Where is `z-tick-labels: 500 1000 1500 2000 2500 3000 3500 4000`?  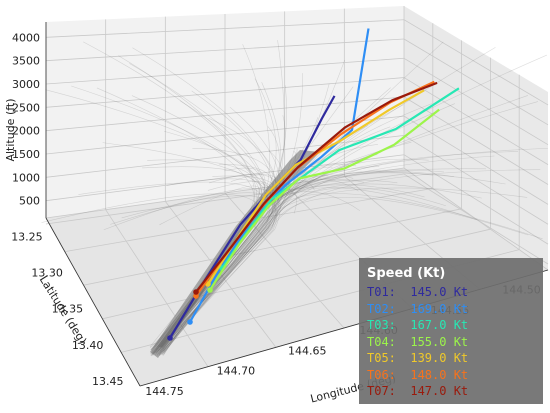 z-tick-labels: 500 1000 1500 2000 2500 3000 3500 4000 is located at coordinates (26, 119).